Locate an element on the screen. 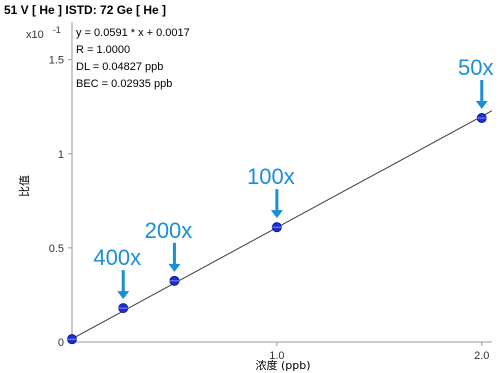 The height and width of the screenshot is (373, 500). callout-label: 400x is located at coordinates (117, 257).